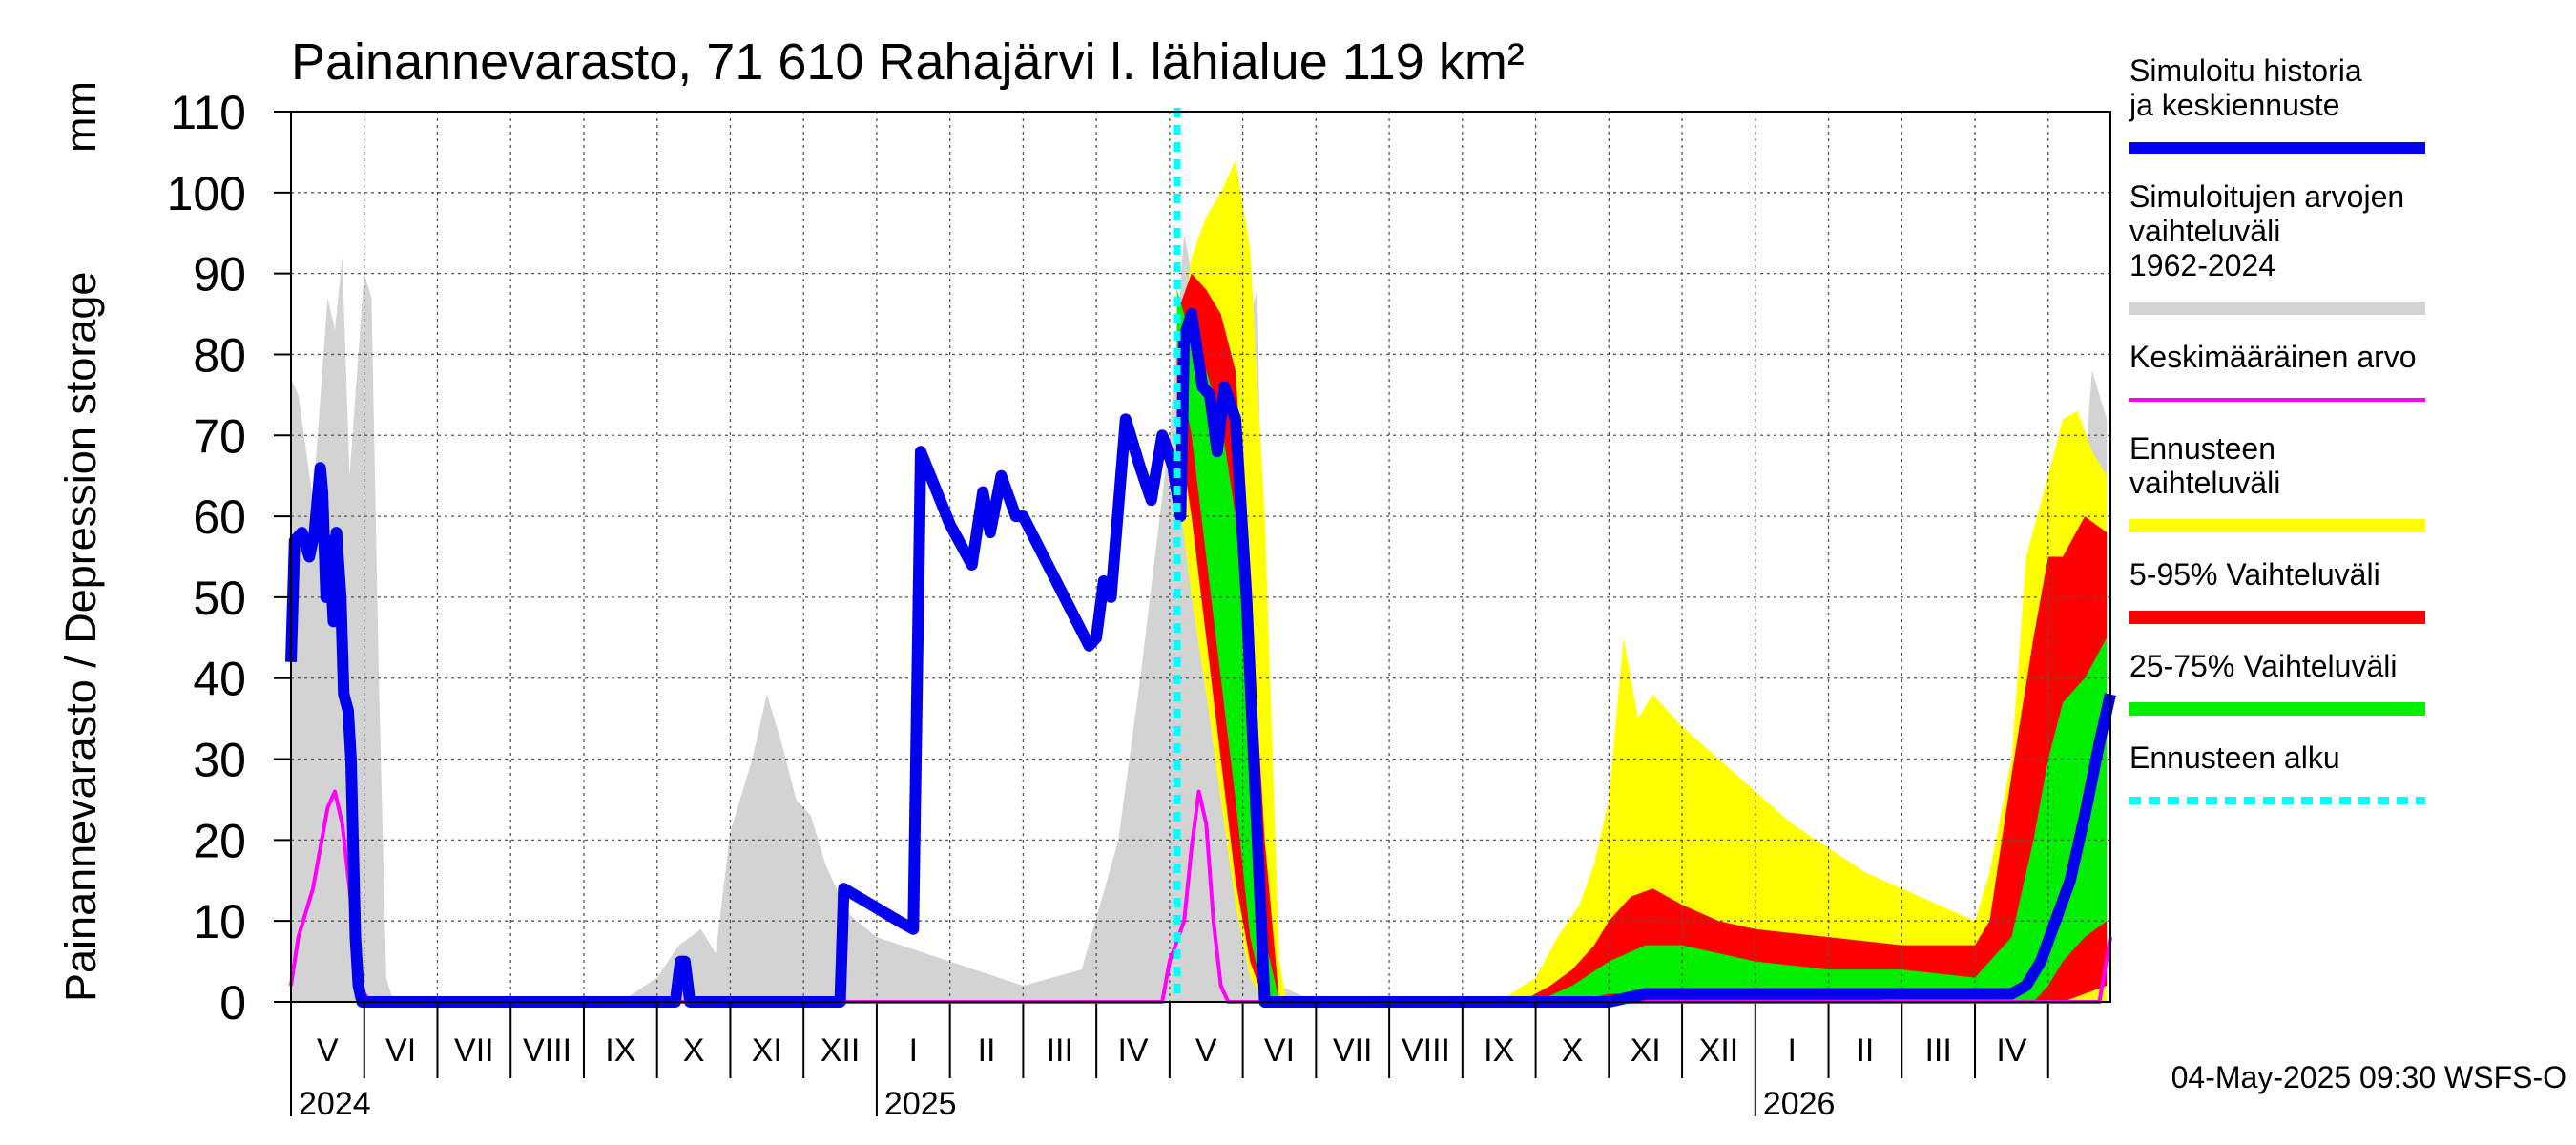 This screenshot has height=1145, width=2576. Describe the element at coordinates (2234, 105) in the screenshot. I see `legend-label: ja keskiennuste` at that location.